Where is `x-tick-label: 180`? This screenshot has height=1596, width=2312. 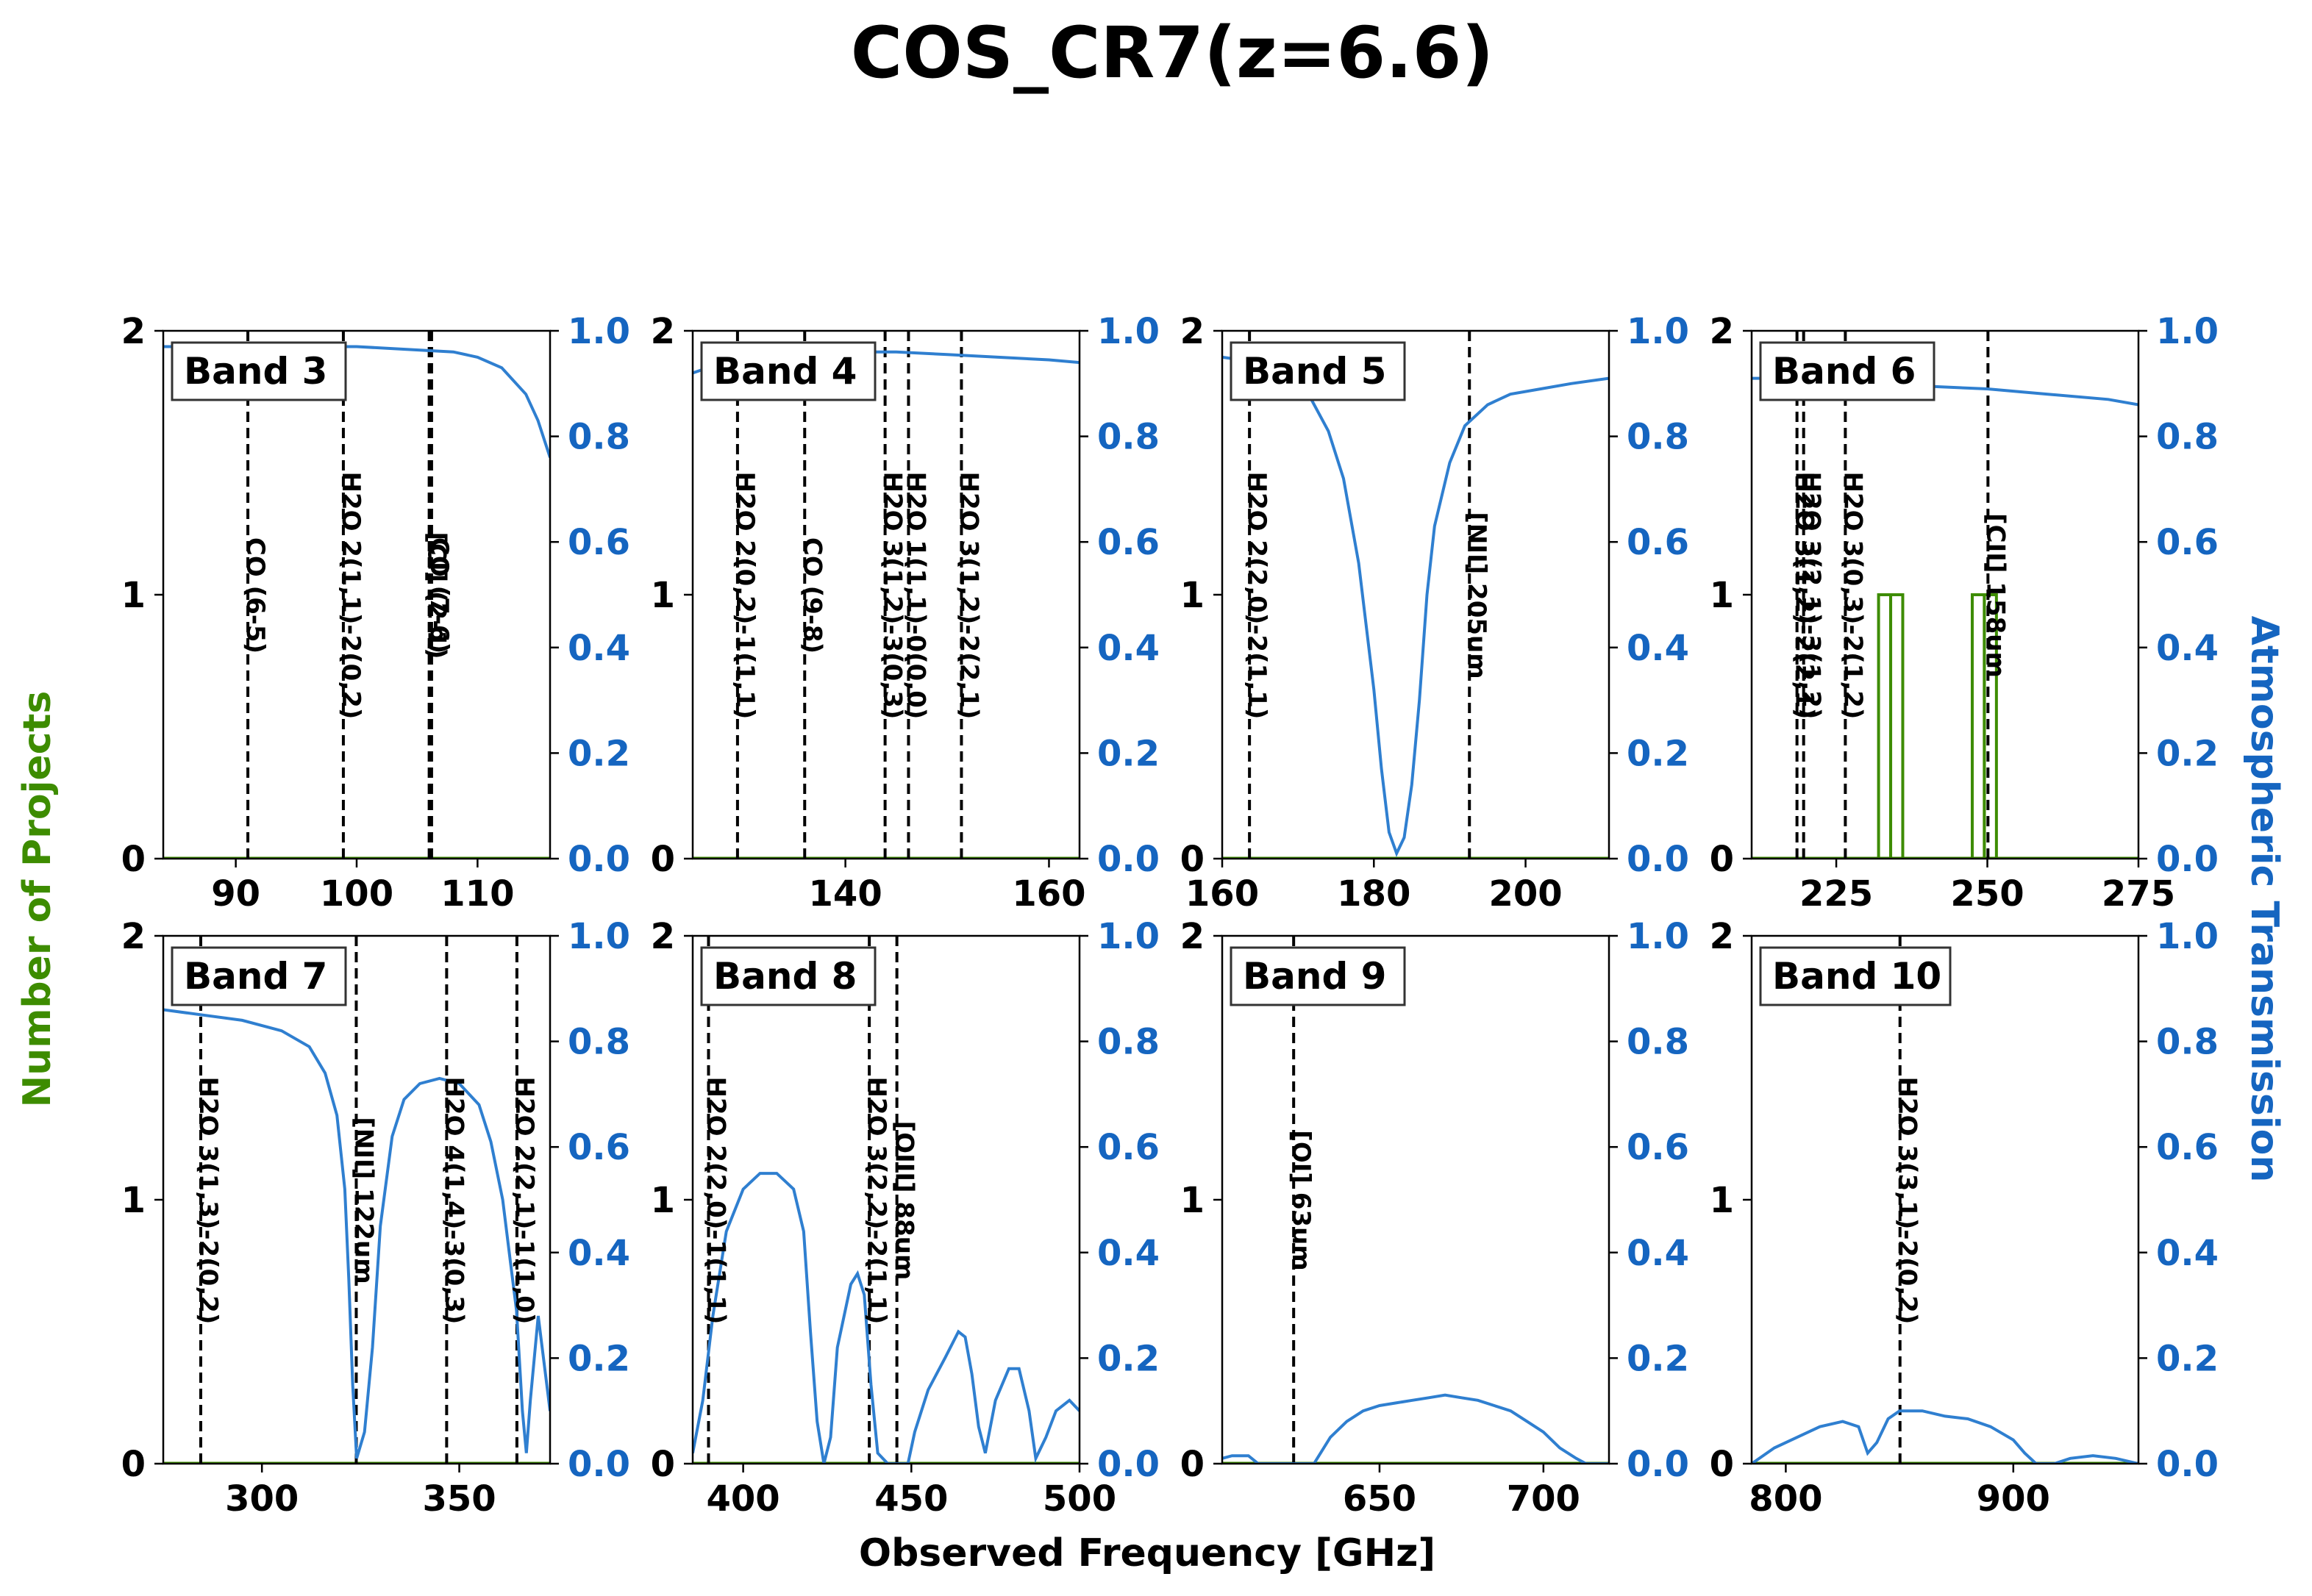 x-tick-label: 180 is located at coordinates (1373, 894).